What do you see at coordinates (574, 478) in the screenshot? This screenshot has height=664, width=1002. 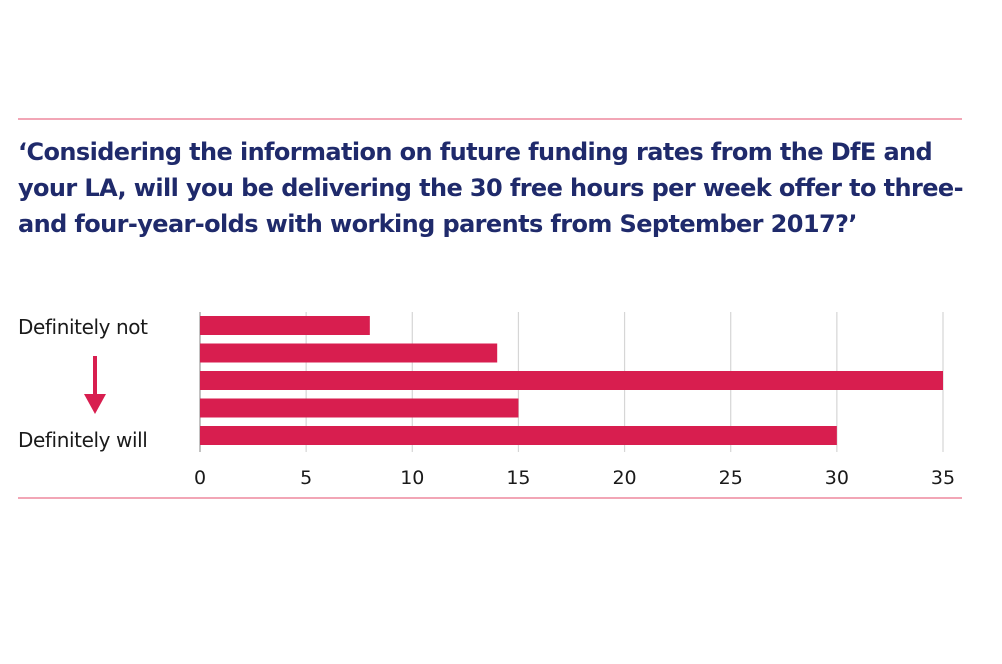 I see `x-axis-ticks: 0 5 10 15 20 25 30 35` at bounding box center [574, 478].